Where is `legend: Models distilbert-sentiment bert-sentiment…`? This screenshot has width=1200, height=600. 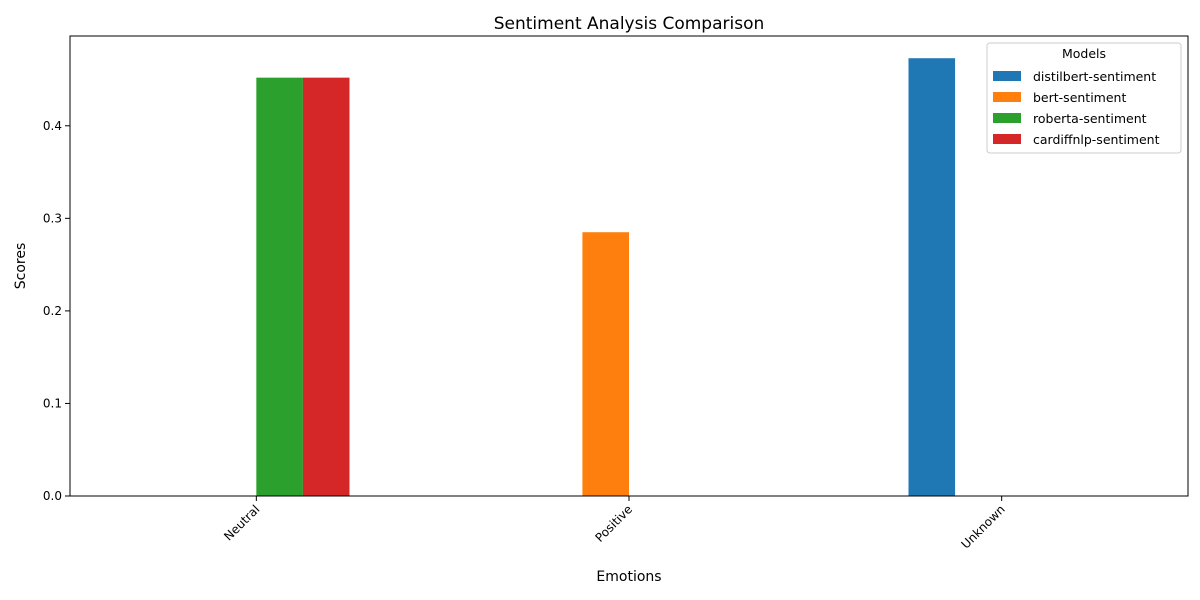
legend: Models distilbert-sentiment bert-sentiment… is located at coordinates (1084, 98).